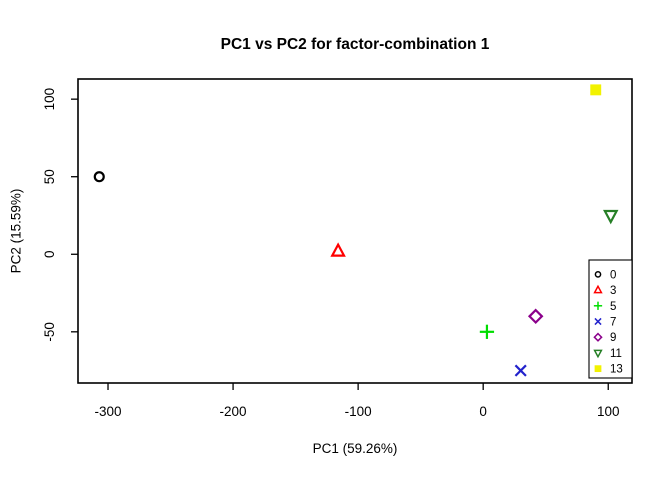 The image size is (672, 480). What do you see at coordinates (107, 411) in the screenshot?
I see `x-tick-label: -300` at bounding box center [107, 411].